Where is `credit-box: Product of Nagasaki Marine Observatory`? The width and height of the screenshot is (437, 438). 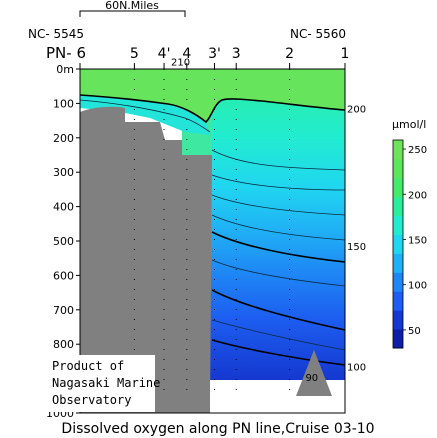 credit-box: Product of Nagasaki Marine Observatory is located at coordinates (103, 383).